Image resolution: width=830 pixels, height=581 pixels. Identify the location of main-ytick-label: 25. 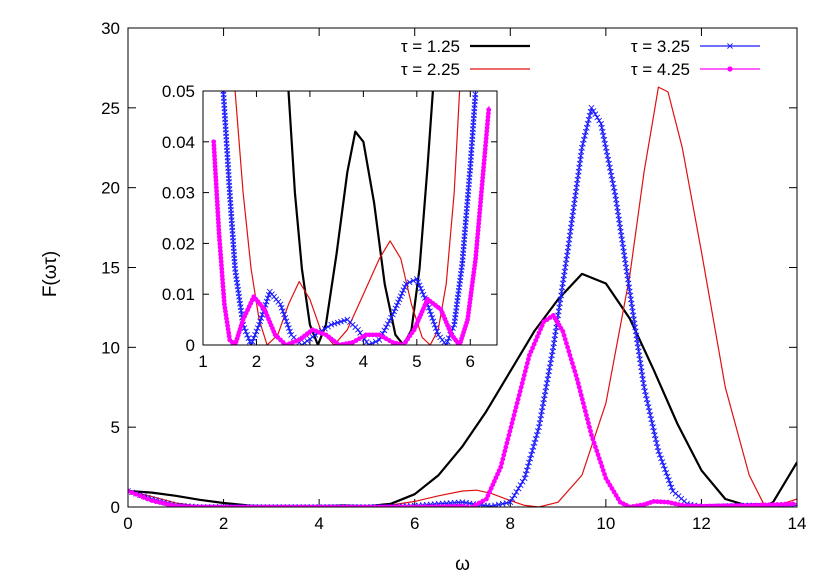
(110, 108).